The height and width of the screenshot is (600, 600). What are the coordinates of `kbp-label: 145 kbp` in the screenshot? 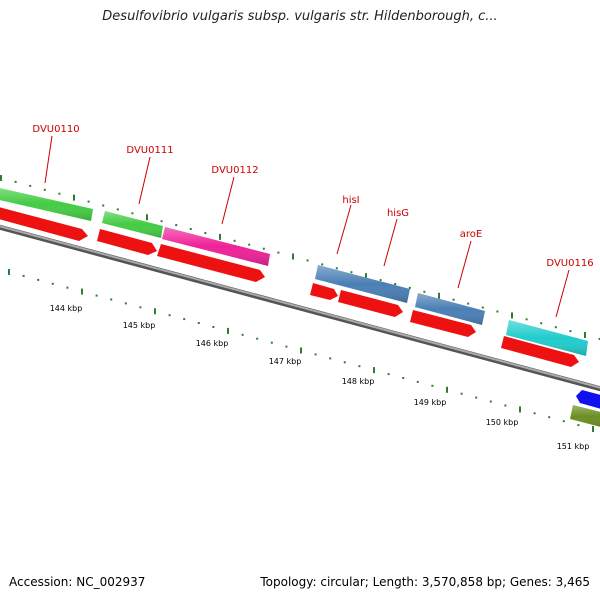 It's located at (139, 325).